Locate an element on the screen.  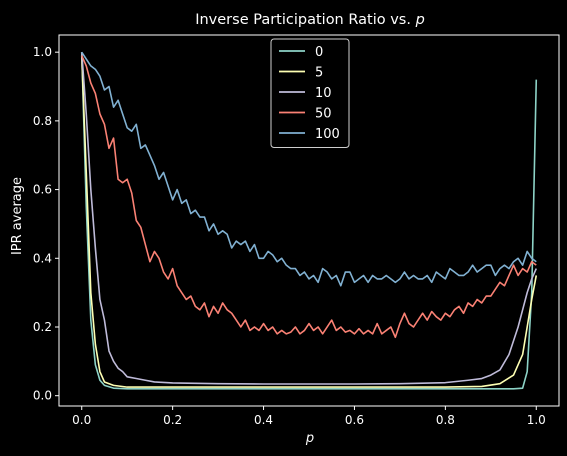
legend-label: 5 is located at coordinates (319, 73).